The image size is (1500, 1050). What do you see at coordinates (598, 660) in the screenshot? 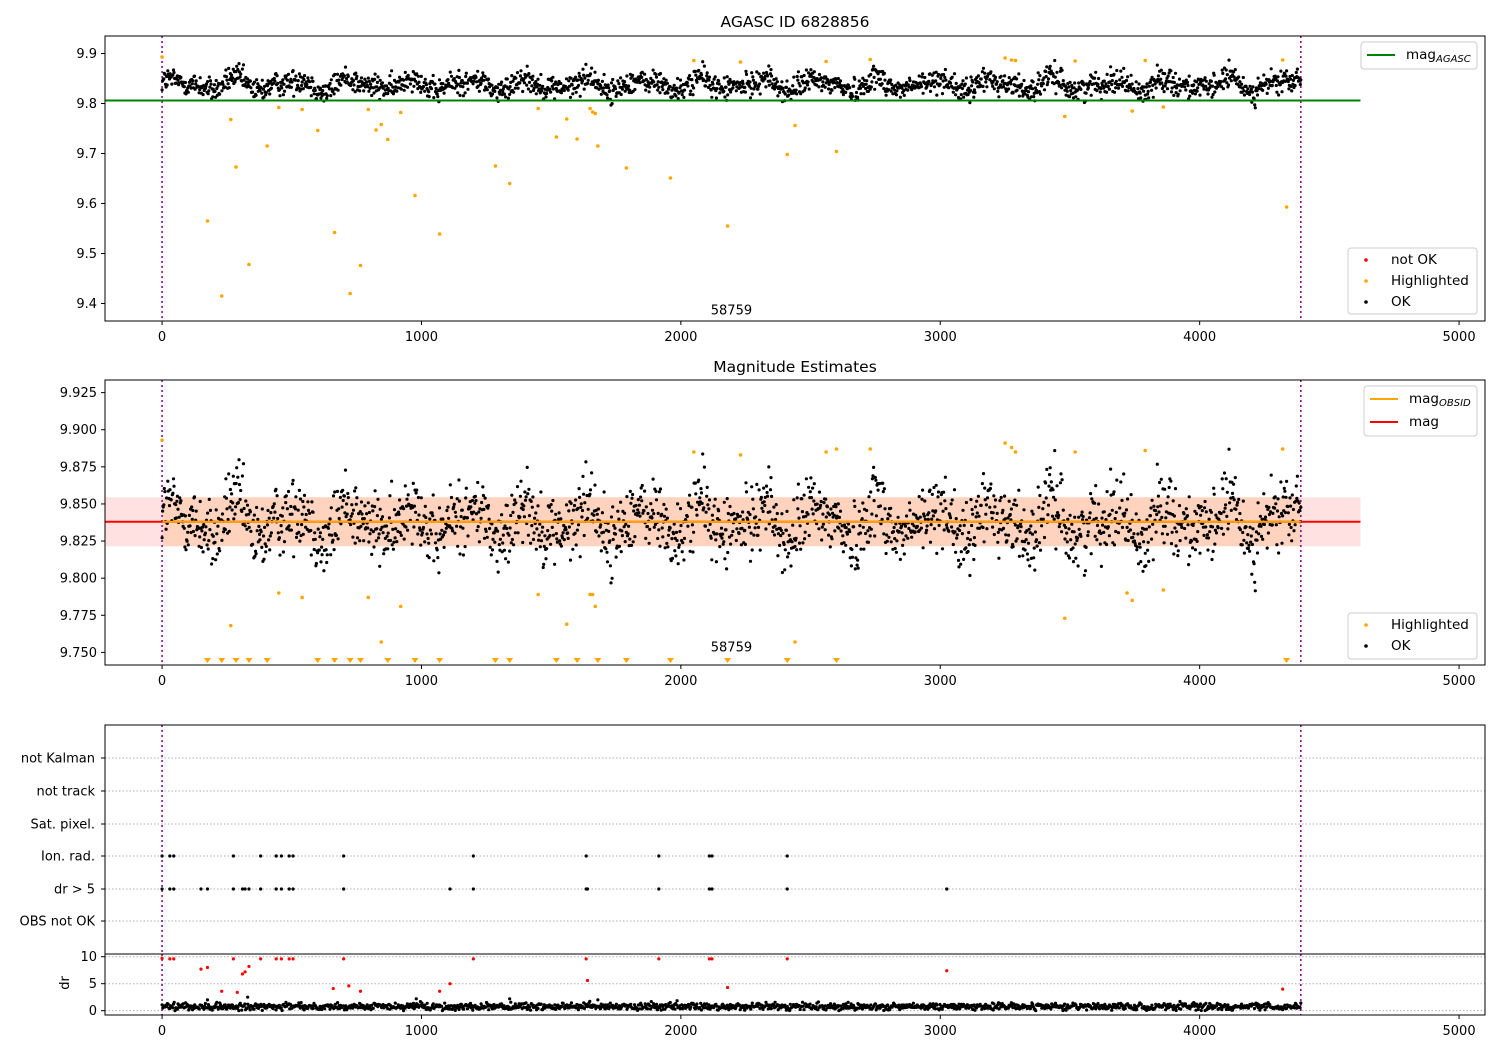
I see `clipped-highlighted-marker` at bounding box center [598, 660].